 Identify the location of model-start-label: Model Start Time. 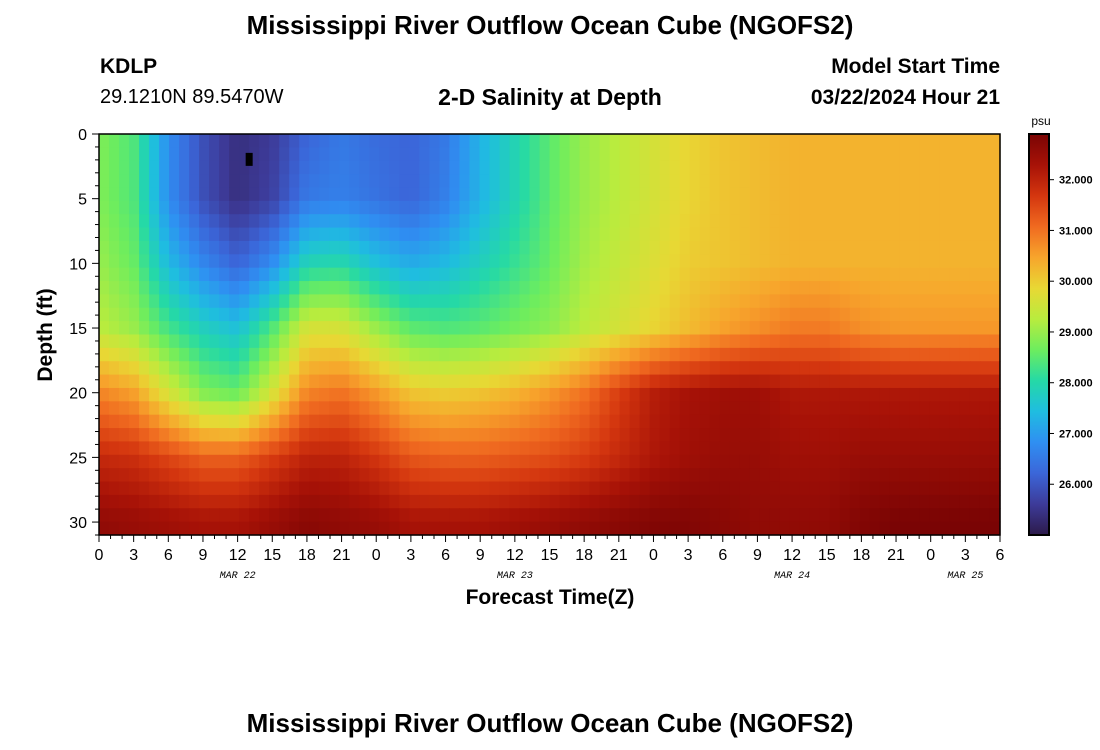
(915, 66).